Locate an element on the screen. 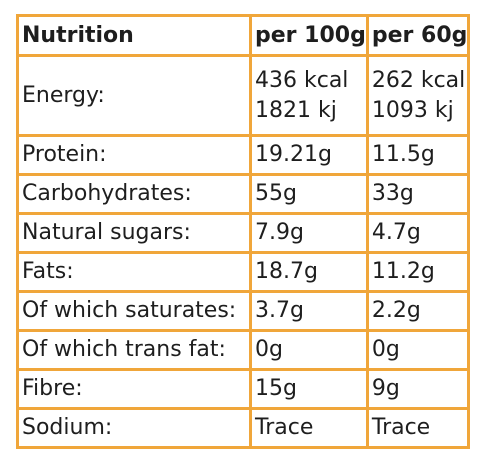  value-per-60g: 11.5g is located at coordinates (418, 155).